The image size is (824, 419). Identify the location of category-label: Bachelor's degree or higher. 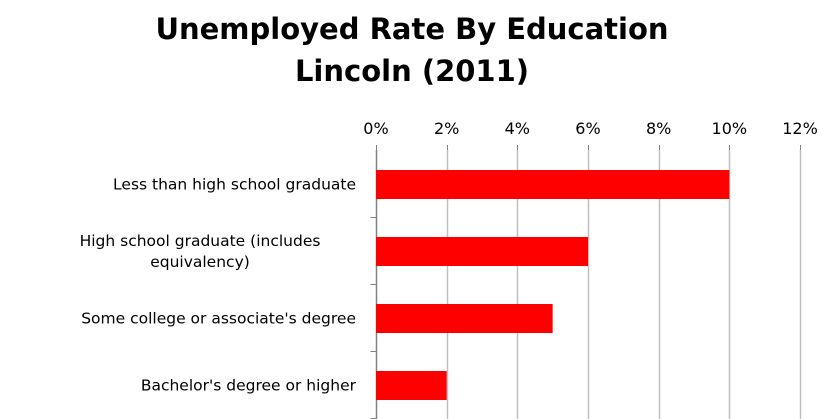
(249, 386).